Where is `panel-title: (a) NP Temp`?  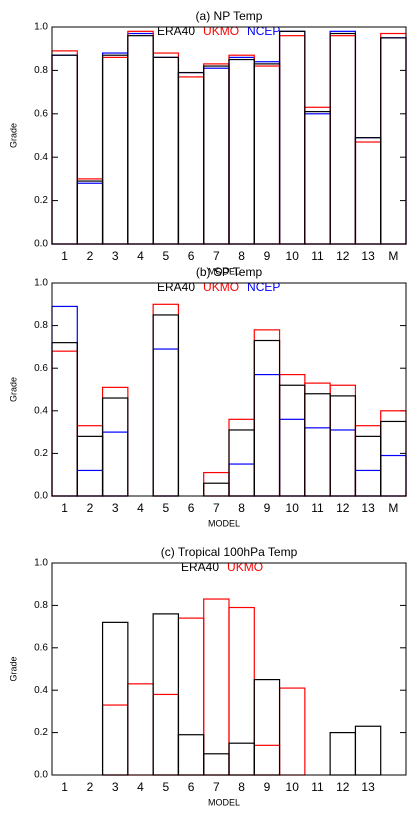
panel-title: (a) NP Temp is located at coordinates (229, 16).